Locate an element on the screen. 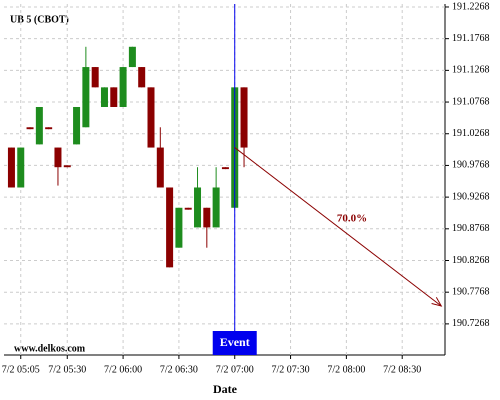  x-tick-label: 7/2 07:30 is located at coordinates (291, 369).